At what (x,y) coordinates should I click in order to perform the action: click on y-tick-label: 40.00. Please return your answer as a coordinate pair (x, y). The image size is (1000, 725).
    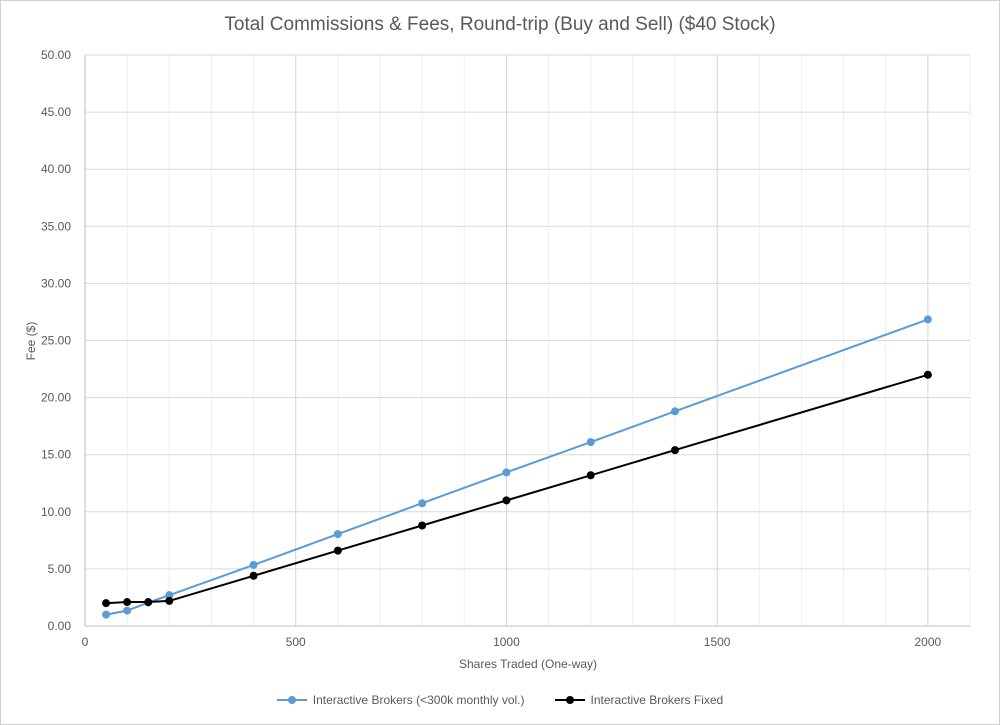
    Looking at the image, I should click on (56, 169).